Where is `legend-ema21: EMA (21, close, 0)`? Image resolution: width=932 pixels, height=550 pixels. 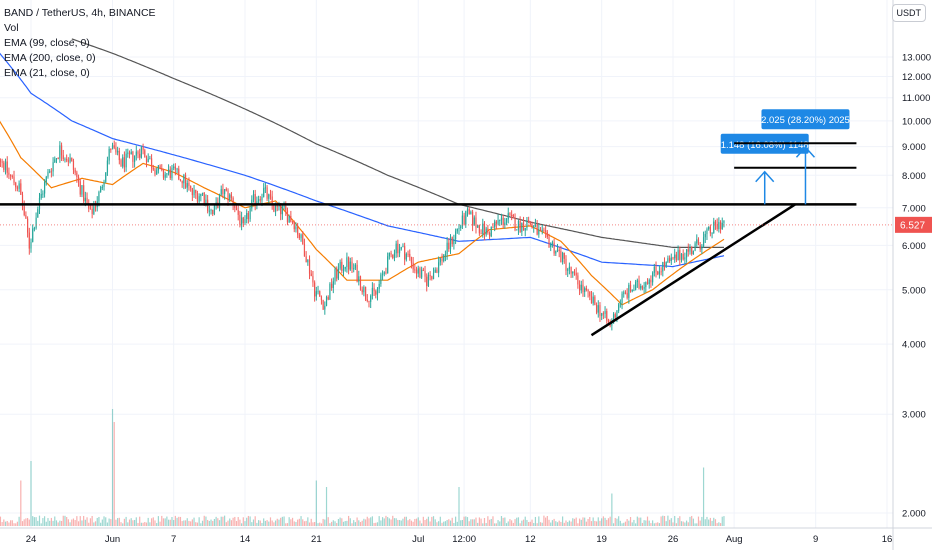
legend-ema21: EMA (21, close, 0) is located at coordinates (47, 73).